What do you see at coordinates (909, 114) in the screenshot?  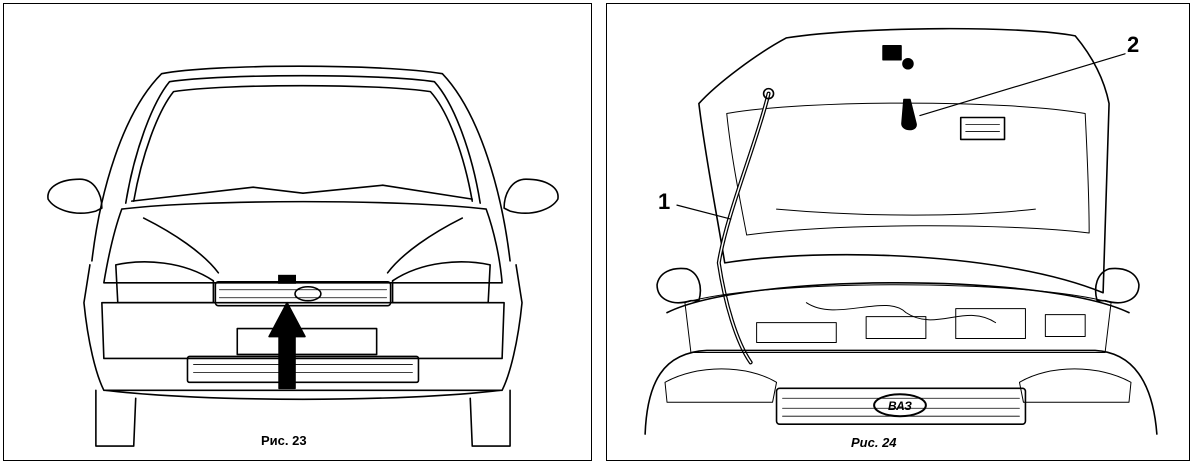 I see `hood-latch` at bounding box center [909, 114].